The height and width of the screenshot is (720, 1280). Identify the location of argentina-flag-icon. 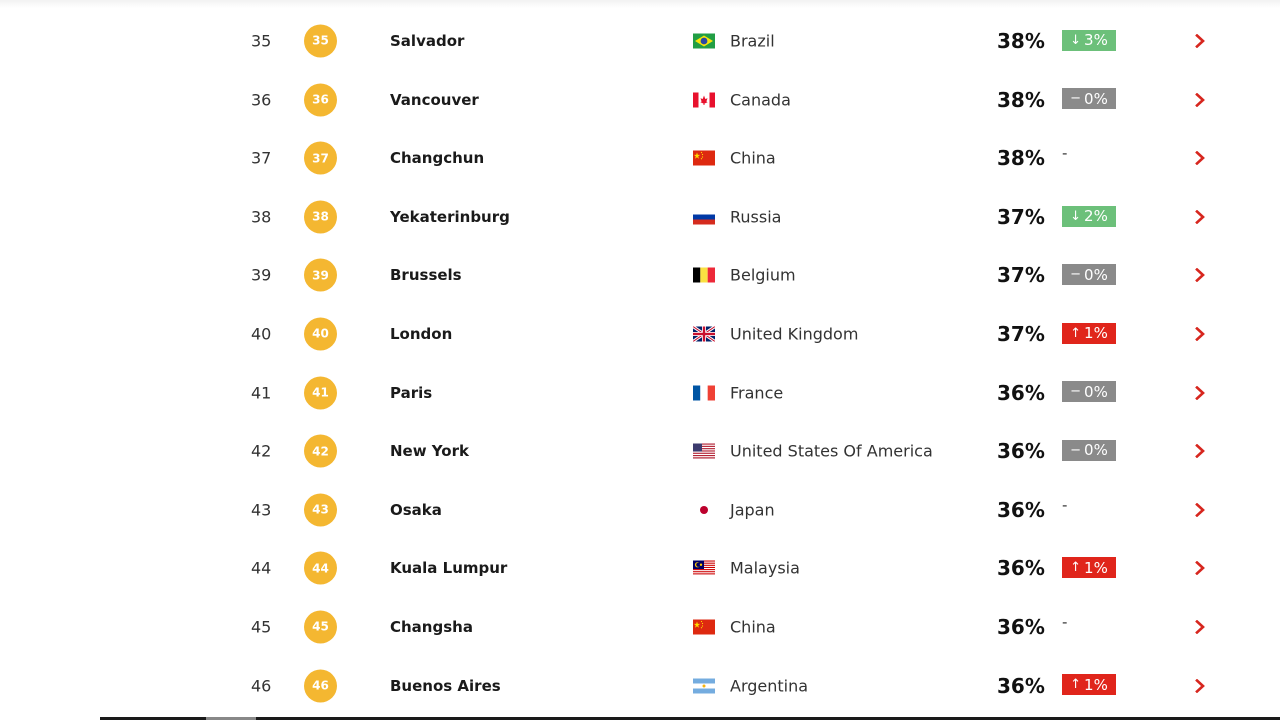
(704, 686).